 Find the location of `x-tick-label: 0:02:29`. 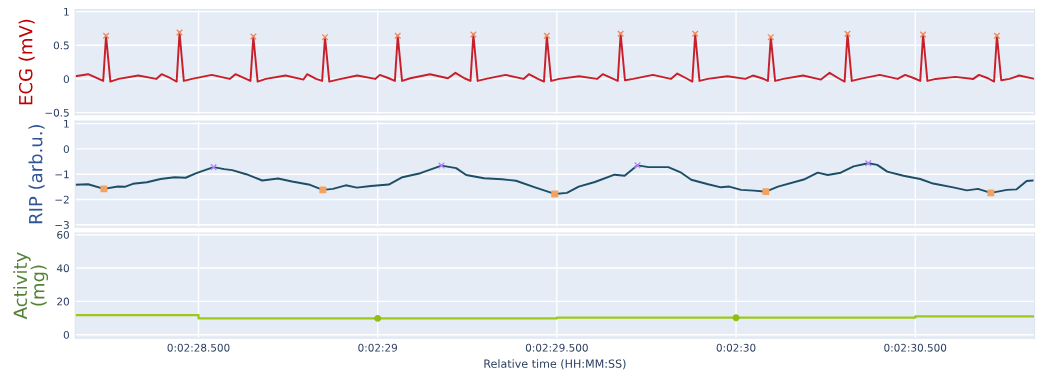

x-tick-label: 0:02:29 is located at coordinates (378, 347).